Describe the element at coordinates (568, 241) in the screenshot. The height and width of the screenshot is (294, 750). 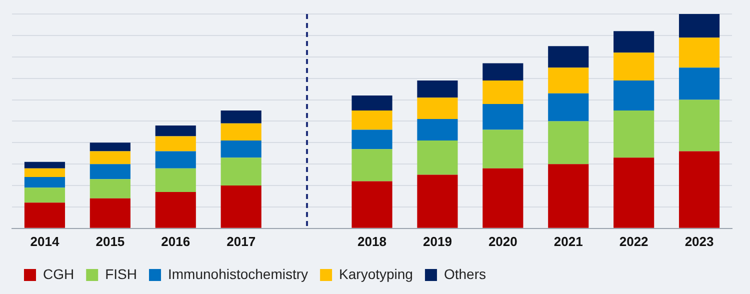
I see `x-tick-label: 2021` at that location.